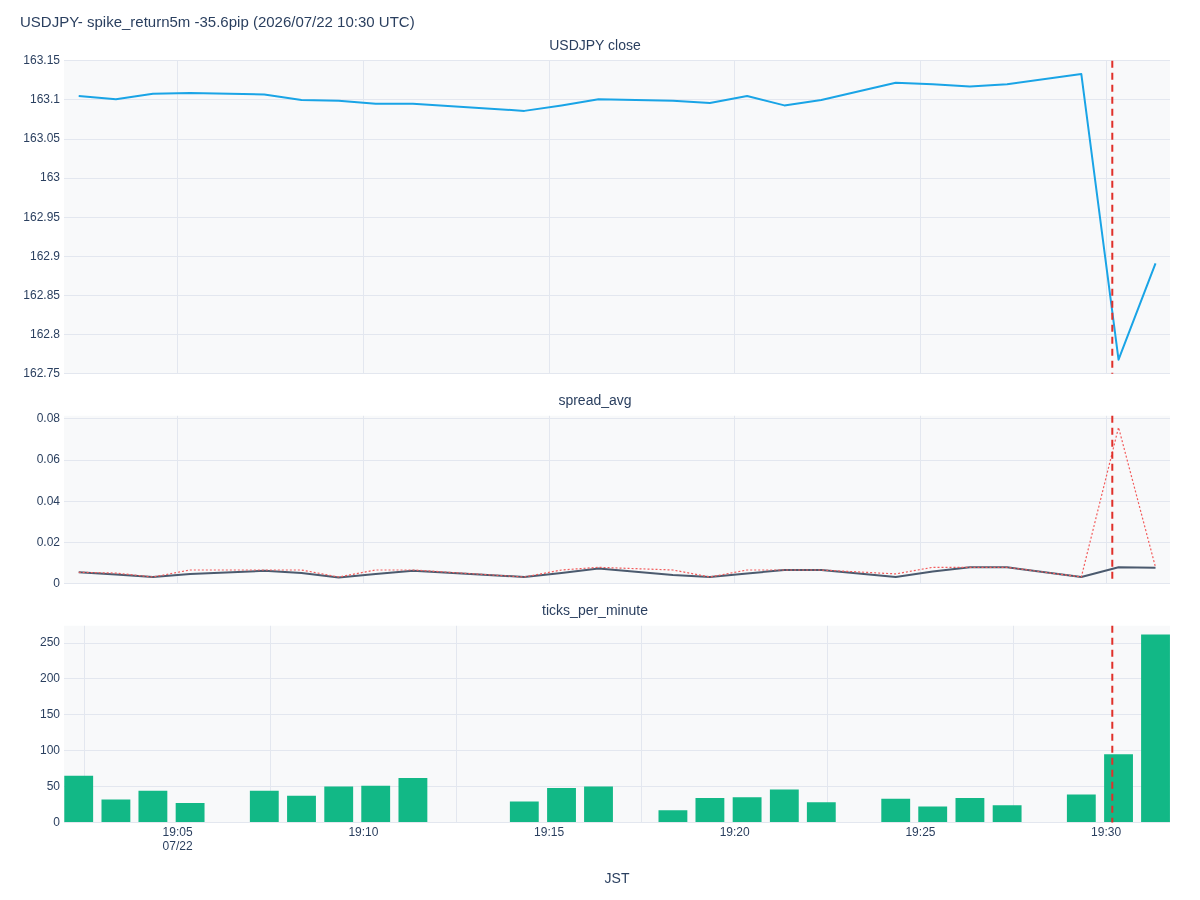 This screenshot has height=900, width=1200. What do you see at coordinates (920, 831) in the screenshot?
I see `x-tick-label: 19:25` at bounding box center [920, 831].